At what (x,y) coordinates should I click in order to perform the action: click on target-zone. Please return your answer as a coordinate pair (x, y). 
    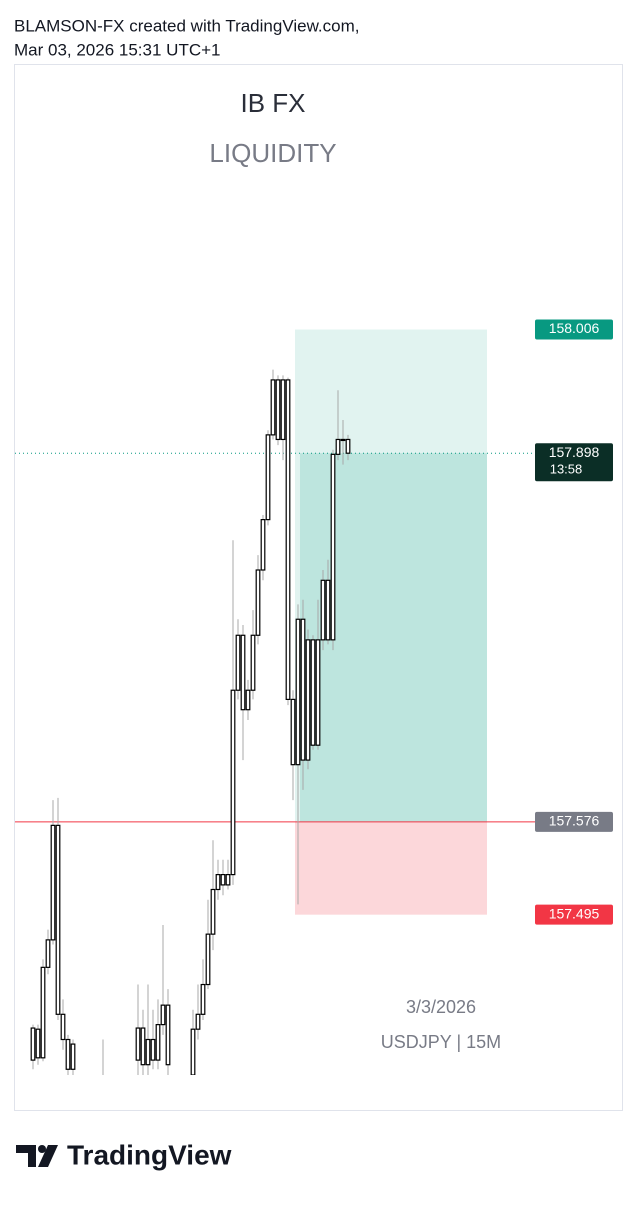
    Looking at the image, I should click on (391, 575).